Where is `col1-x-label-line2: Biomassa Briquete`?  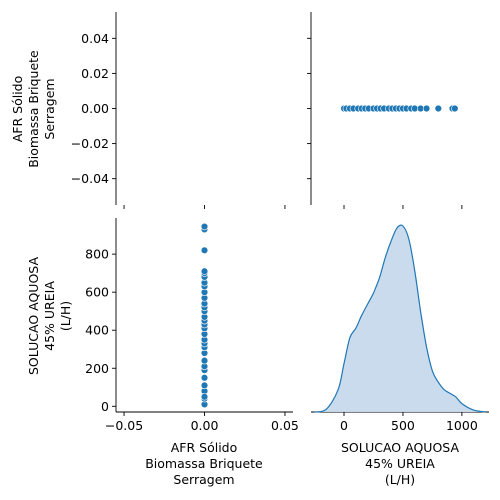 col1-x-label-line2: Biomassa Briquete is located at coordinates (204, 463).